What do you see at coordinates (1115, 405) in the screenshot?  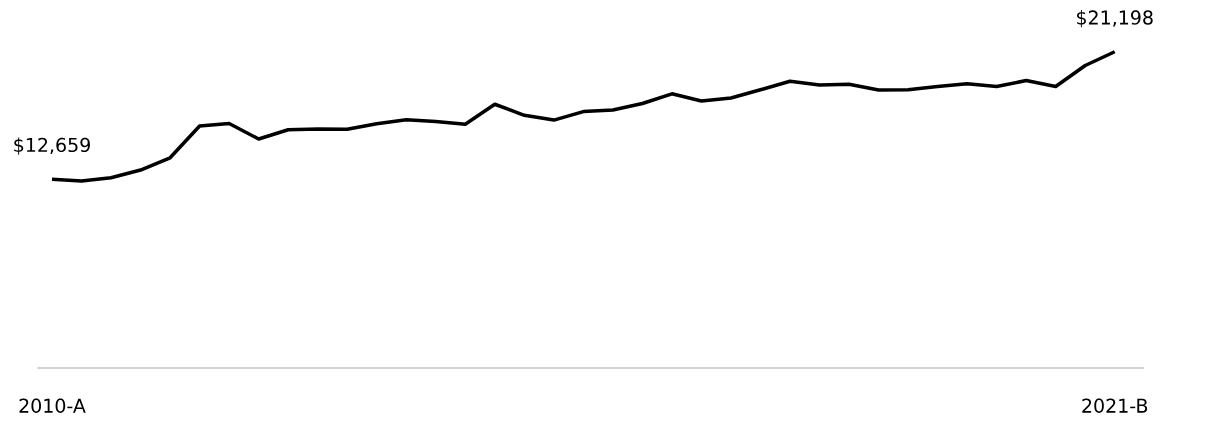 I see `x-tick-label: 2021-B` at bounding box center [1115, 405].